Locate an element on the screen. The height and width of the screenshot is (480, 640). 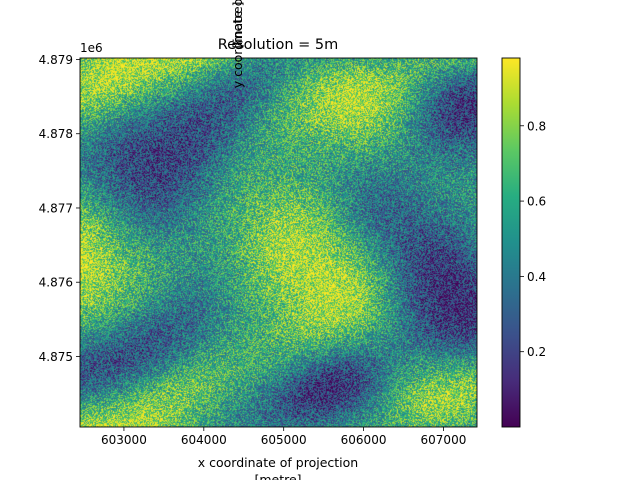
y-tick-label: 4.875 is located at coordinates (56, 357).